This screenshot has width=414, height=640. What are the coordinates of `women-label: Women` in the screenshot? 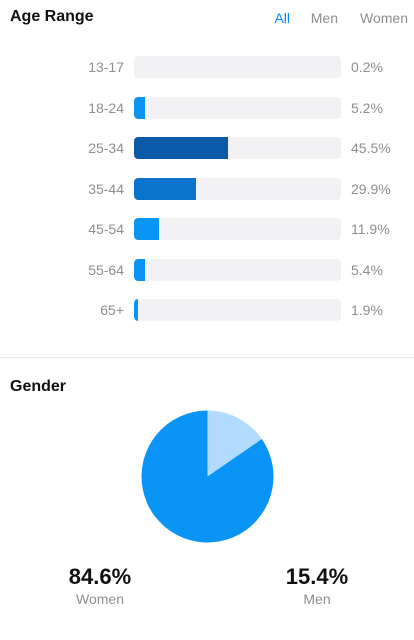 It's located at (100, 599).